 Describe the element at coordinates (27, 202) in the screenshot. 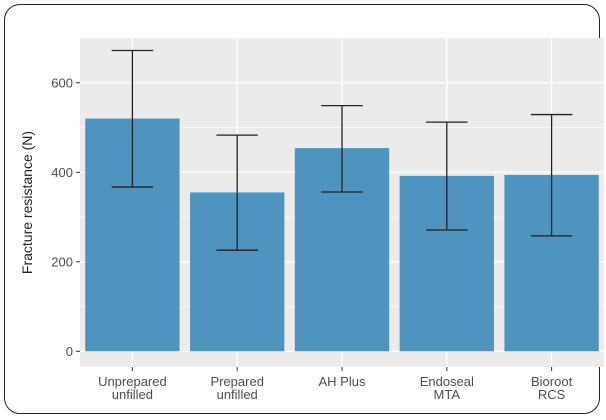

I see `y-axis-title: Fracture resistance (N)` at that location.